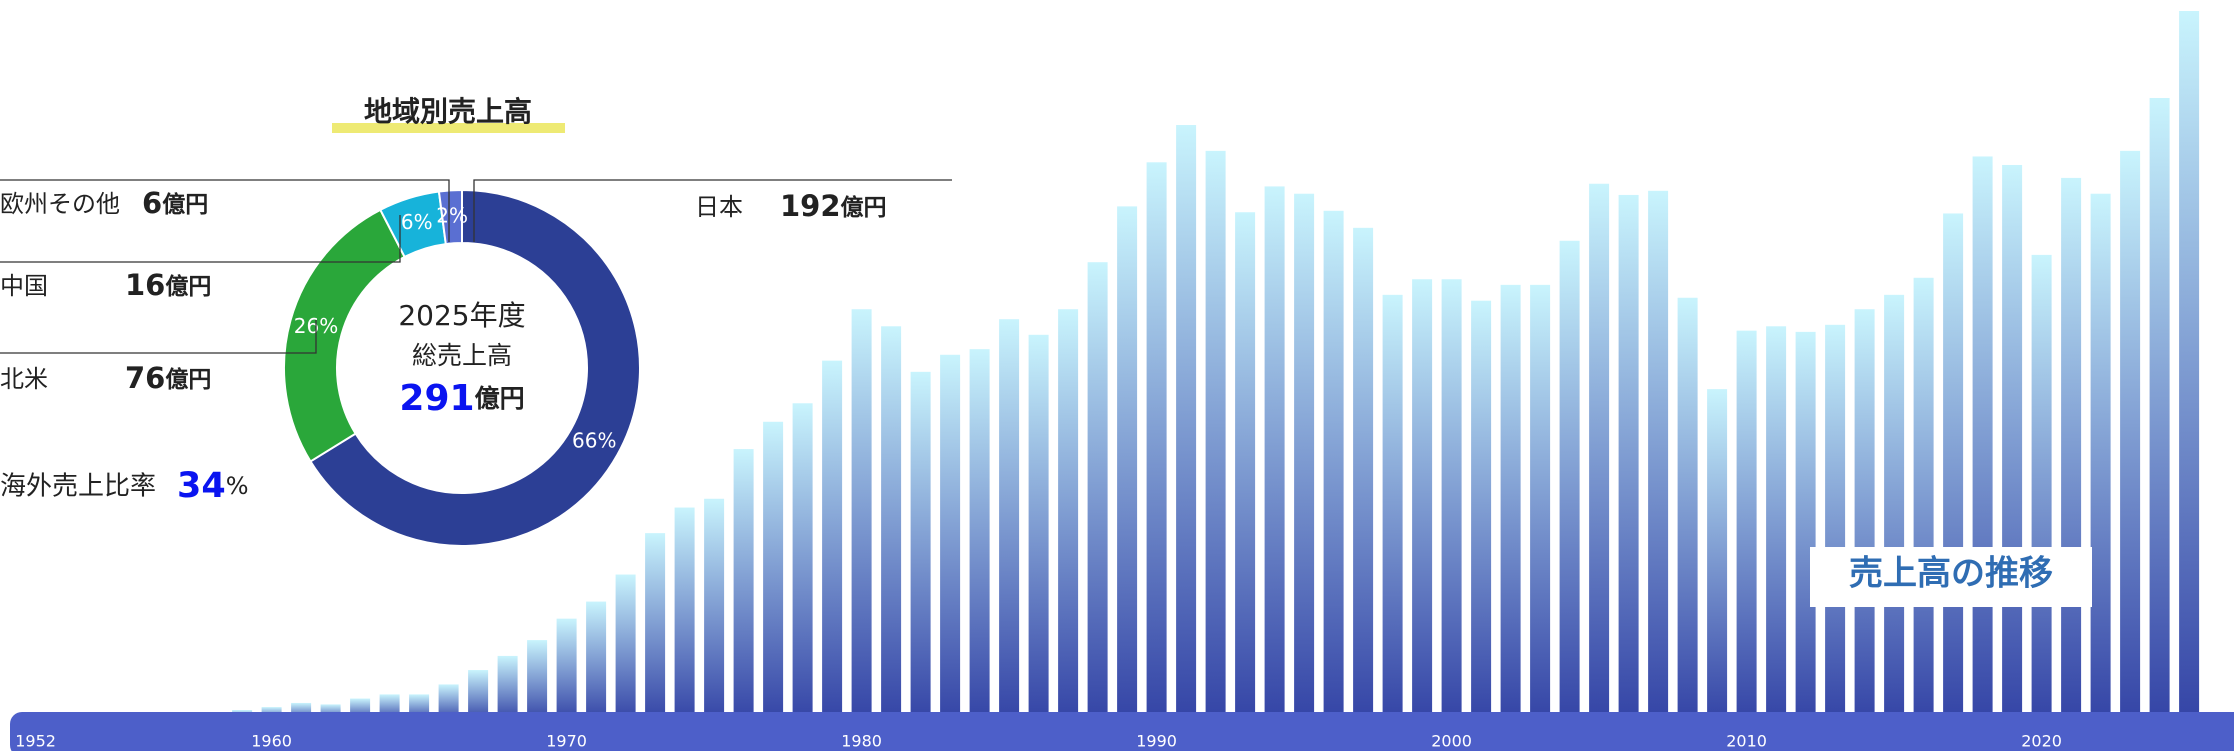 The width and height of the screenshot is (2234, 751). Describe the element at coordinates (436, 398) in the screenshot. I see `center-total-part: 291` at that location.